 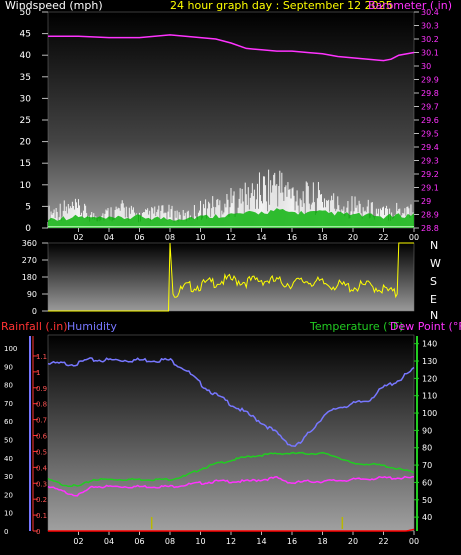 What do you see at coordinates (430, 26) in the screenshot?
I see `y-right-tick-label: 30.3` at bounding box center [430, 26].